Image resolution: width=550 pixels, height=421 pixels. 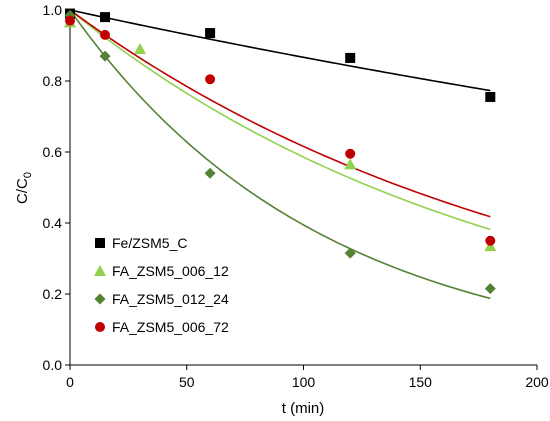 What do you see at coordinates (22, 191) in the screenshot?
I see `y-axis-label-main: C/C` at bounding box center [22, 191].